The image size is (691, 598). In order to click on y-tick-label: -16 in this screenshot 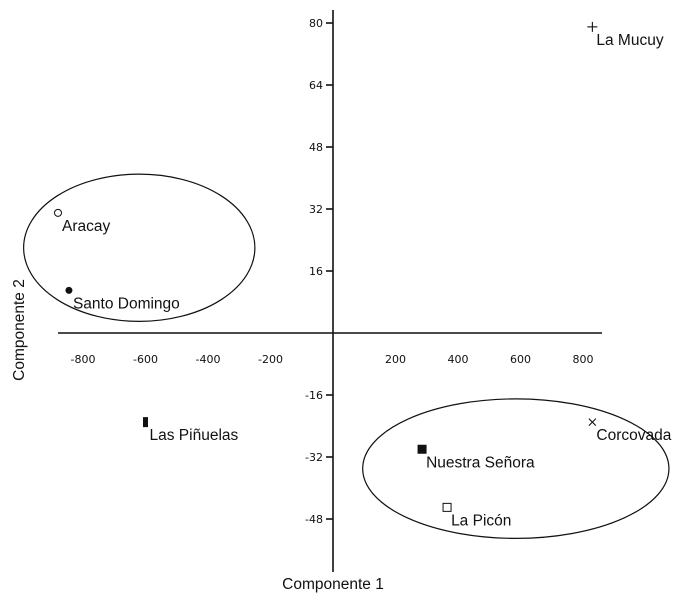, I will do `click(314, 395)`.